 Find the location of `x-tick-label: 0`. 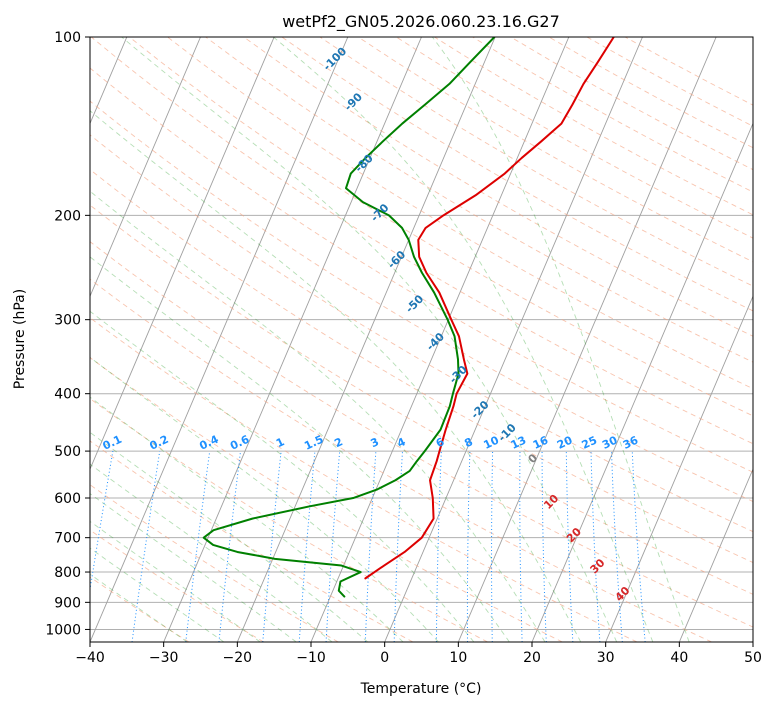

x-tick-label: 0 is located at coordinates (384, 658).